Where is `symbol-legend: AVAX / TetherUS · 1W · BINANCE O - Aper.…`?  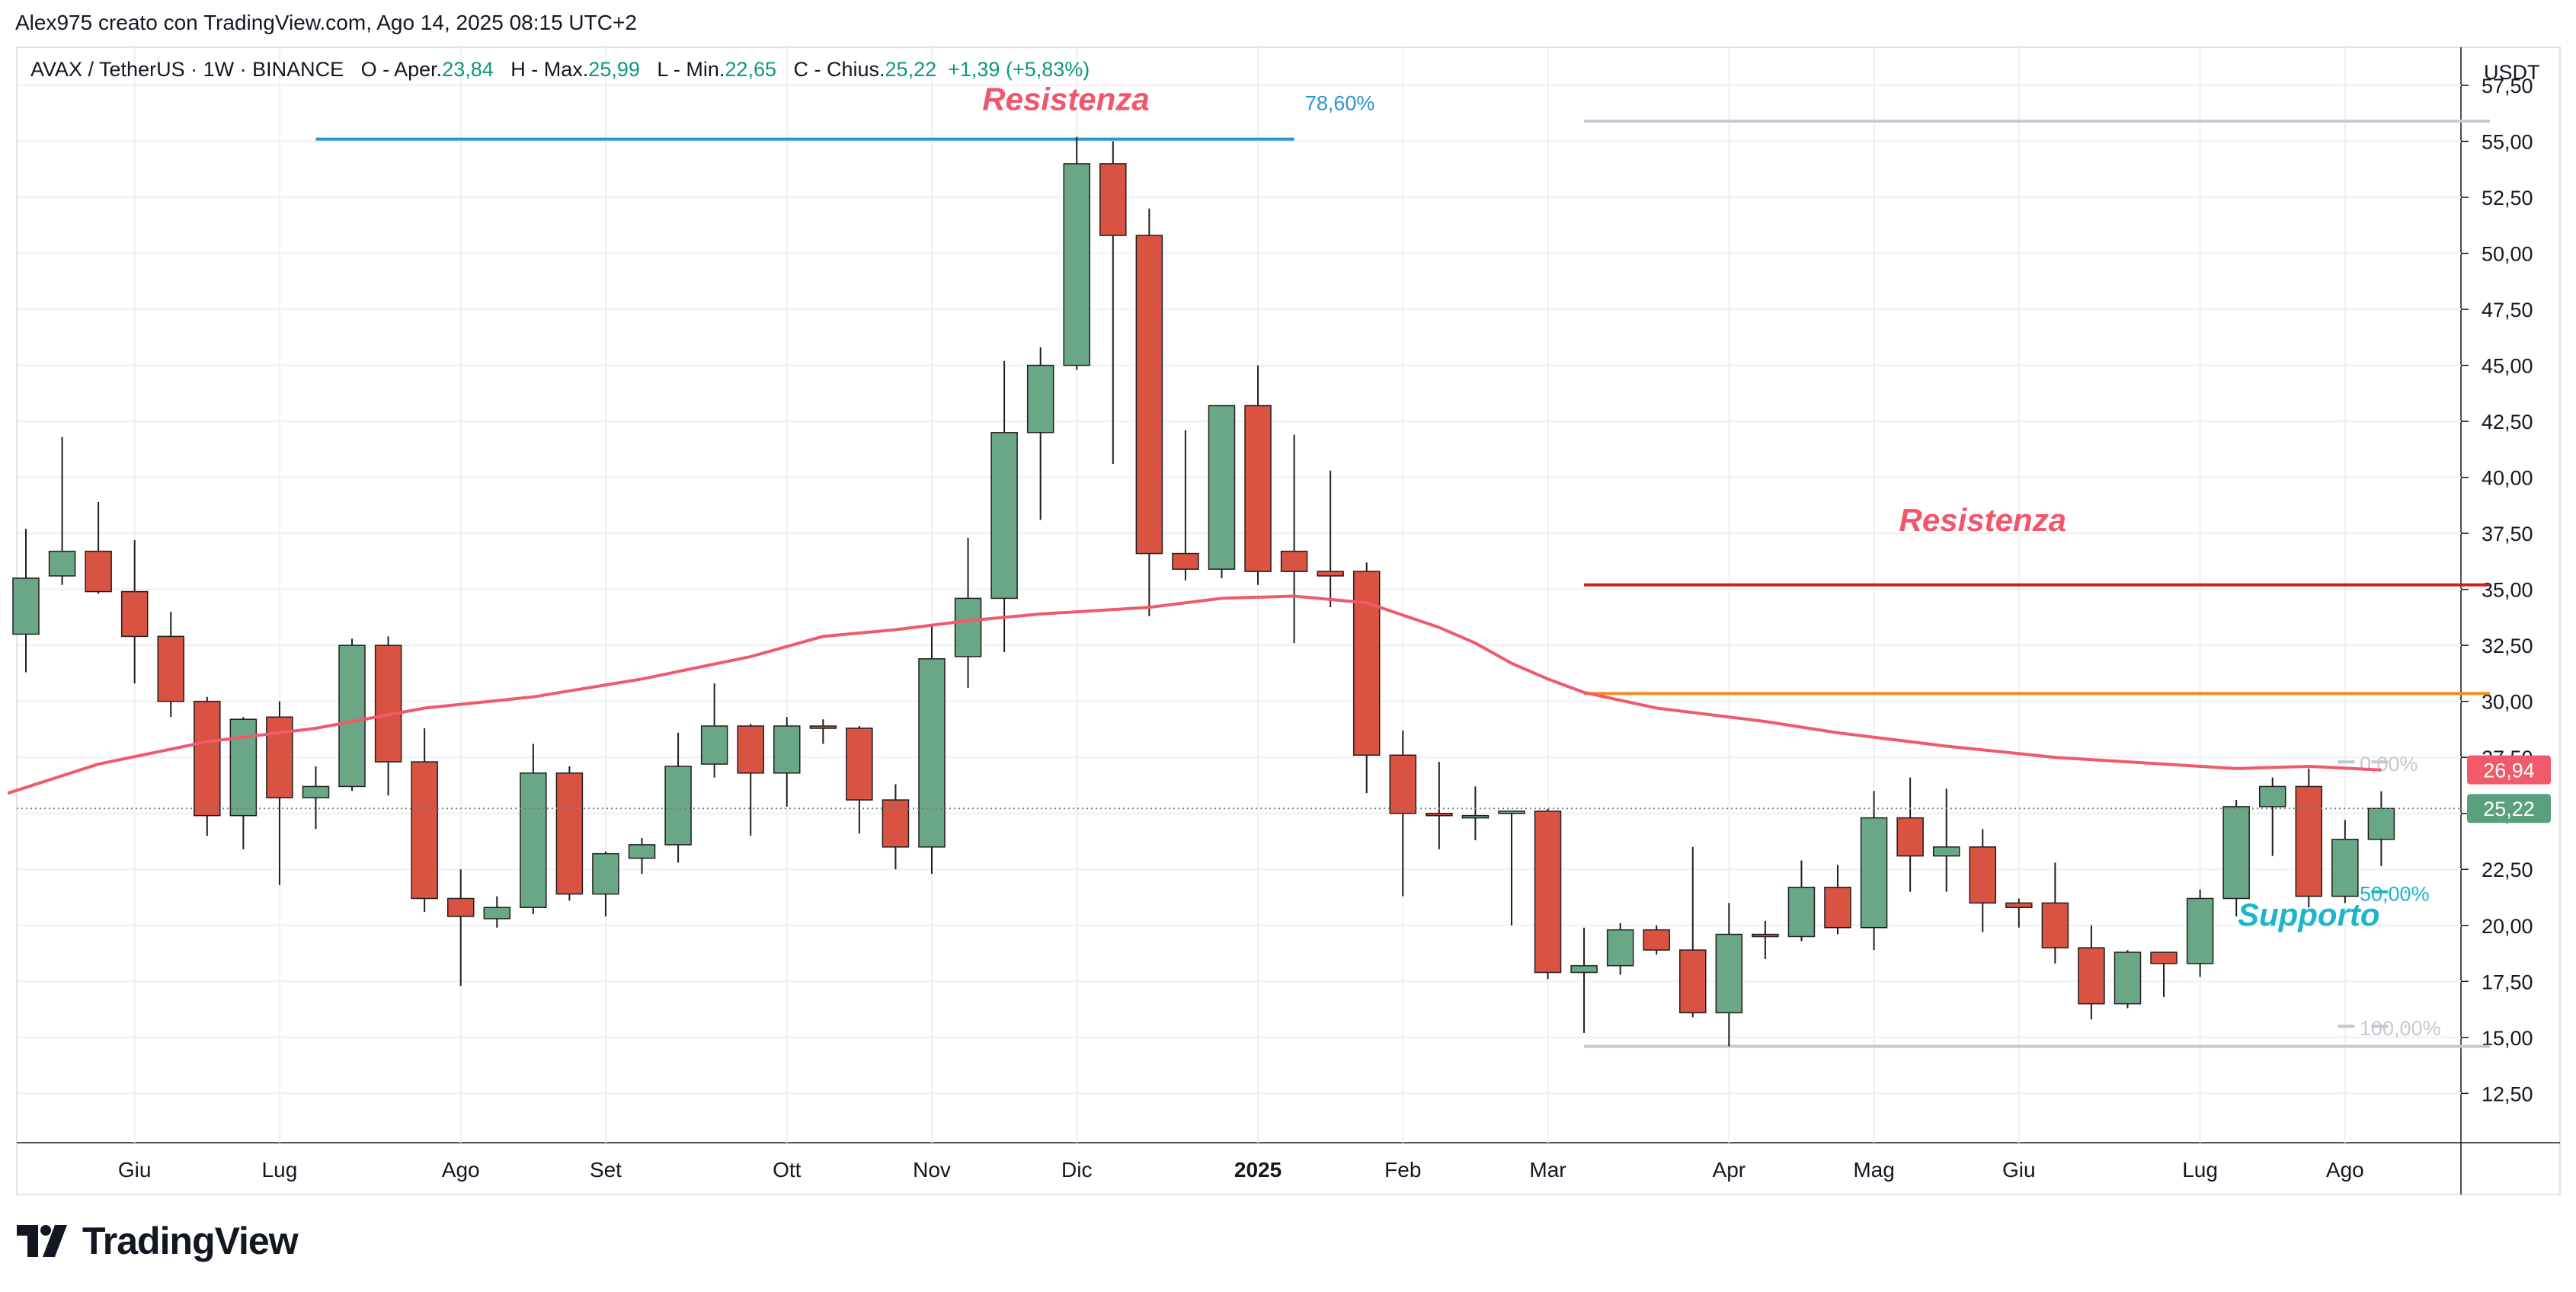
symbol-legend: AVAX / TetherUS · 1W · BINANCE O - Aper.… is located at coordinates (560, 70).